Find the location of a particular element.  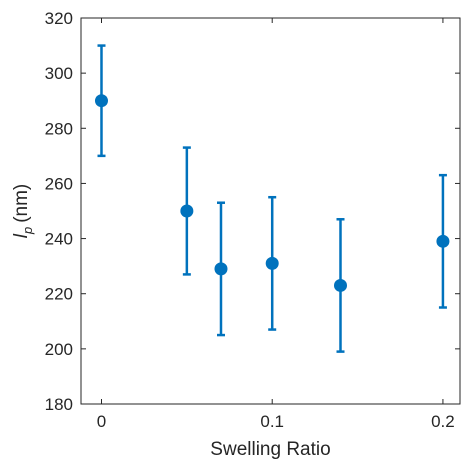

y-tick-label: 200 is located at coordinates (59, 349).